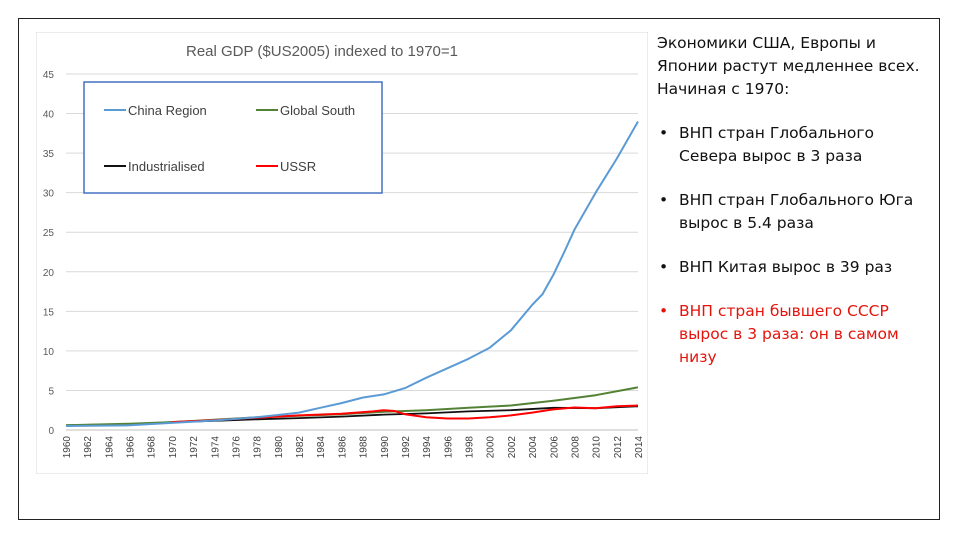 The image size is (960, 540). I want to click on x-tick-label-1994: 1994, so click(427, 447).